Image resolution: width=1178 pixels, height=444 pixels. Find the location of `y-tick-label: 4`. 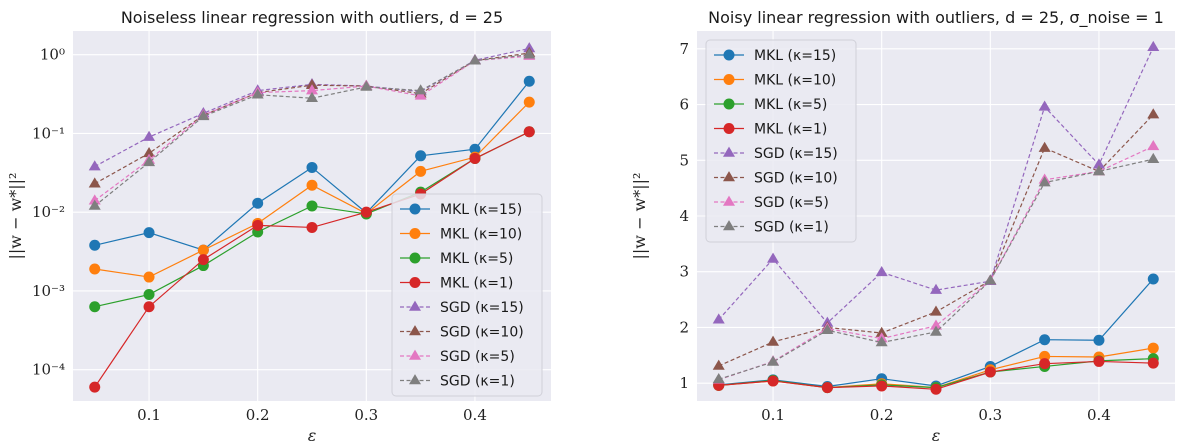

y-tick-label: 4 is located at coordinates (684, 216).